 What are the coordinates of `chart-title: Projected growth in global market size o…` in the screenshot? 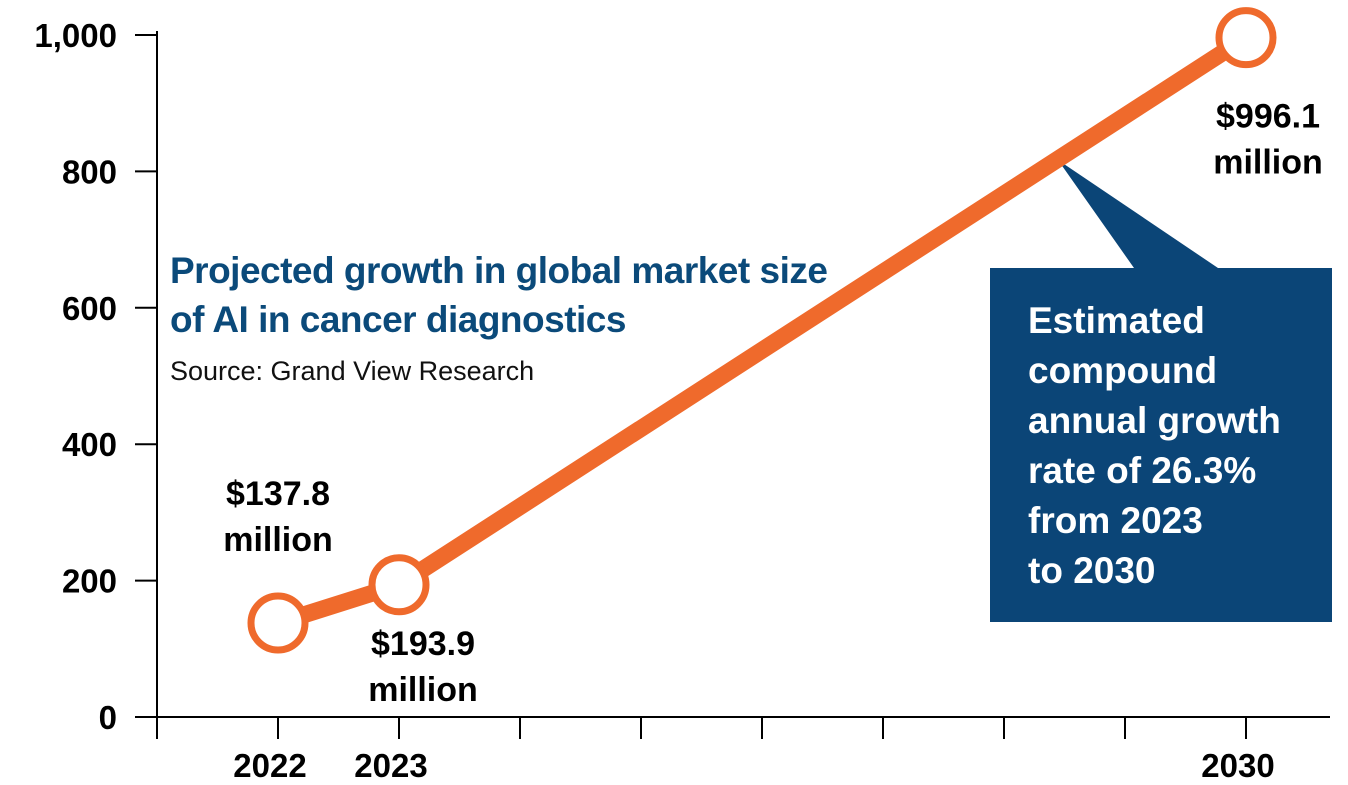 It's located at (499, 295).